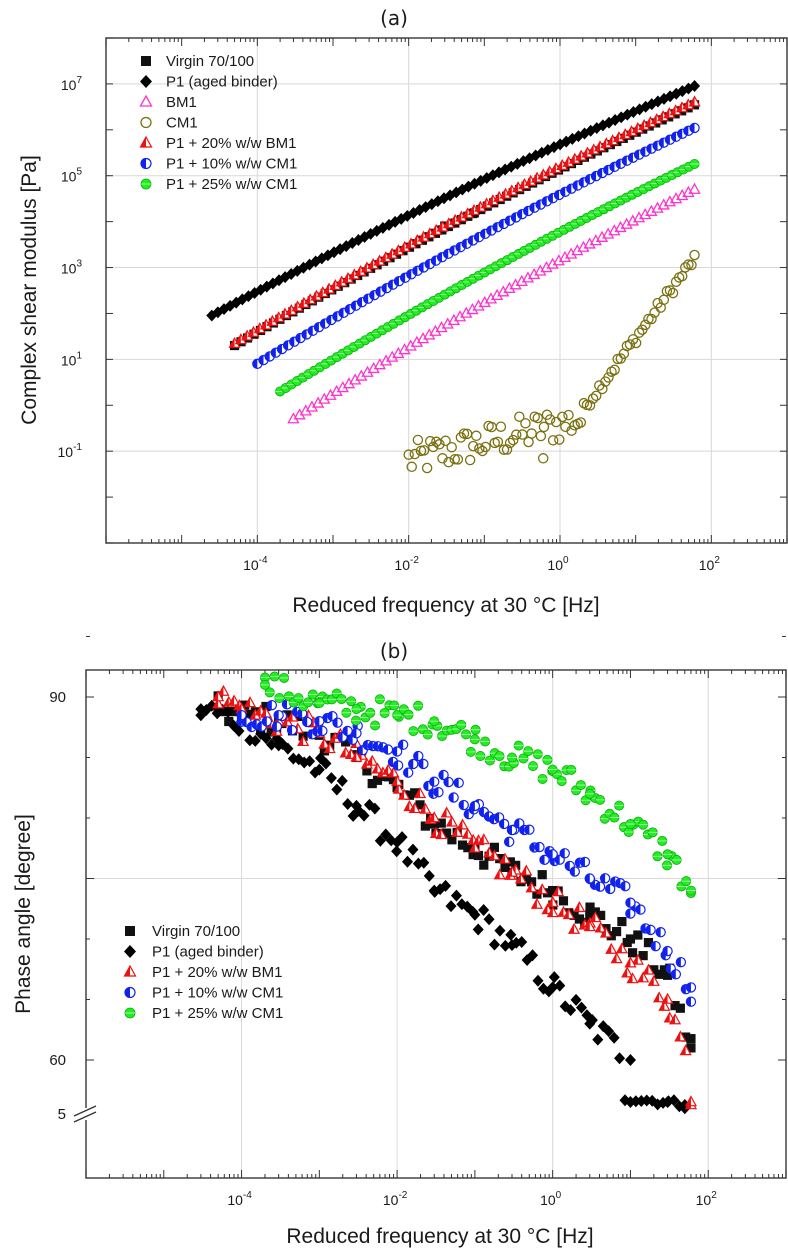 Image resolution: width=788 pixels, height=1253 pixels. What do you see at coordinates (203, 1013) in the screenshot?
I see `legend-item: P1 + 25% w/w CM1` at bounding box center [203, 1013].